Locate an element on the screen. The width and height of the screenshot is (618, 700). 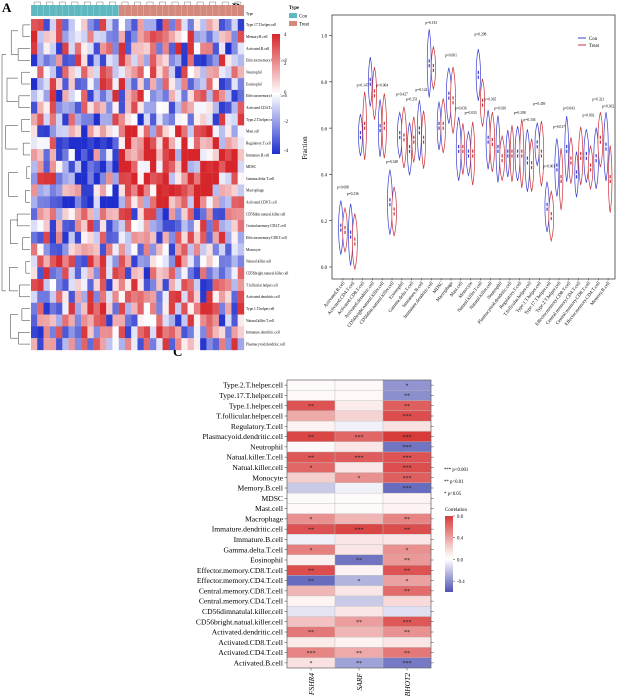
colorbar-title: Correlation is located at coordinates (456, 510).